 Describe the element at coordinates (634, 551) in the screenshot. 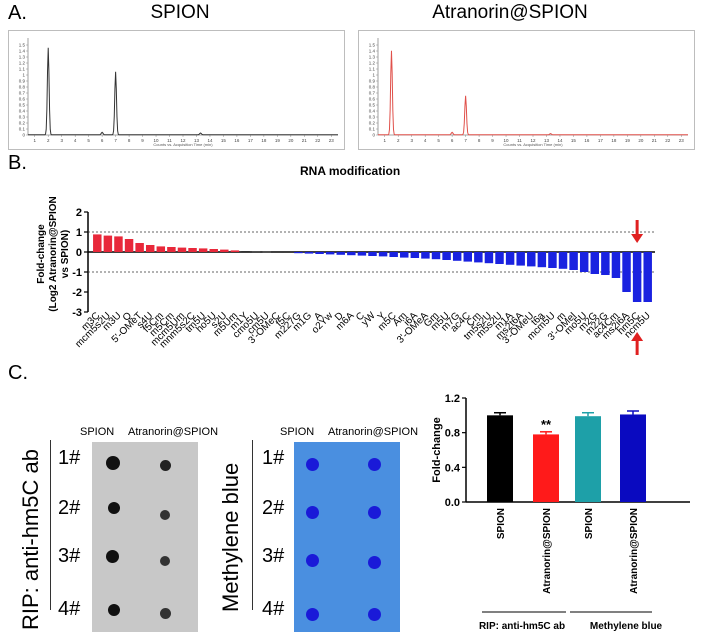

I see `bar-category-label: Atranorin@SPION` at that location.